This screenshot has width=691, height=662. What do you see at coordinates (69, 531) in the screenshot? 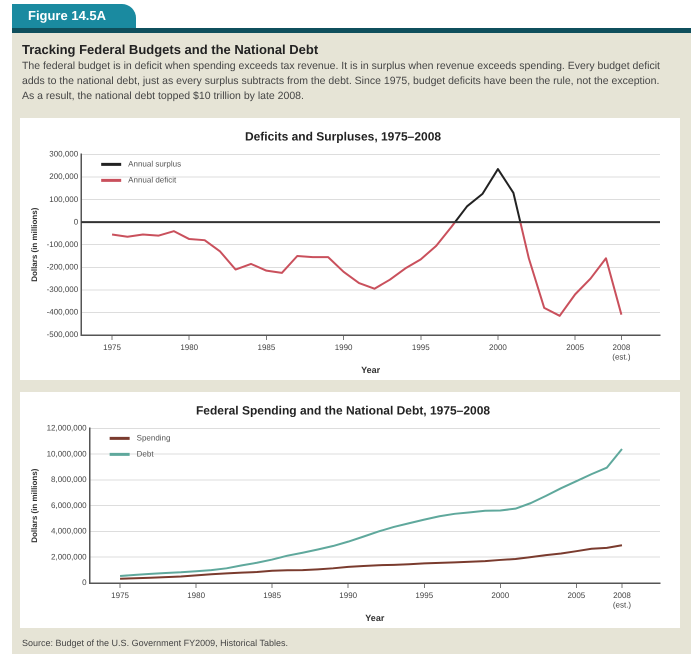
I see `y-tick-label: 4,000,000` at bounding box center [69, 531].